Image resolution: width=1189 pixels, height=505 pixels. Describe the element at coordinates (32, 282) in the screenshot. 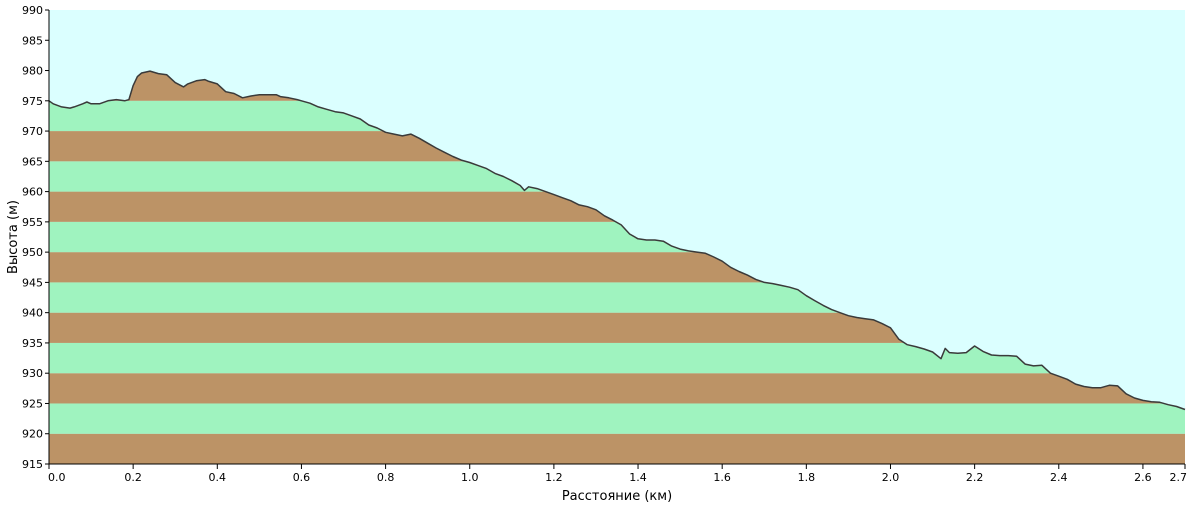

I see `y-tick-label: 945` at that location.